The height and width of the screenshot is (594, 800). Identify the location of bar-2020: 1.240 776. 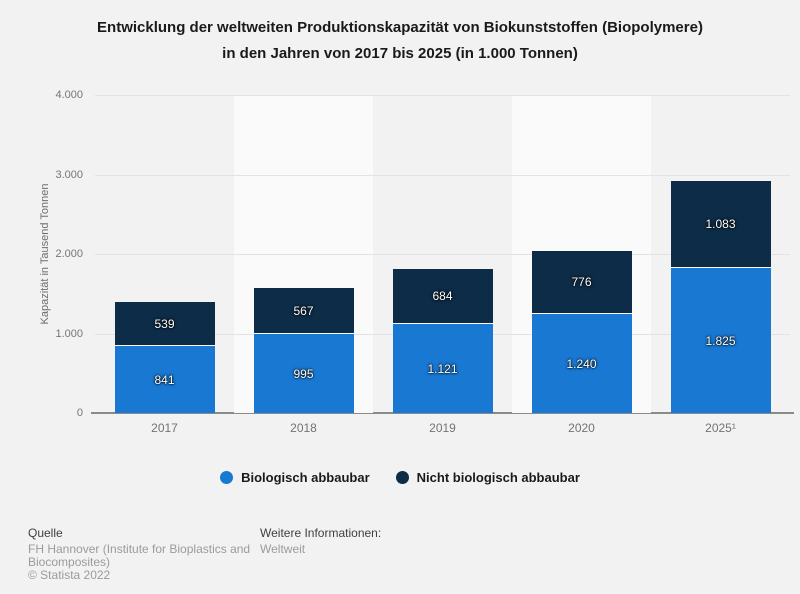
(581, 332).